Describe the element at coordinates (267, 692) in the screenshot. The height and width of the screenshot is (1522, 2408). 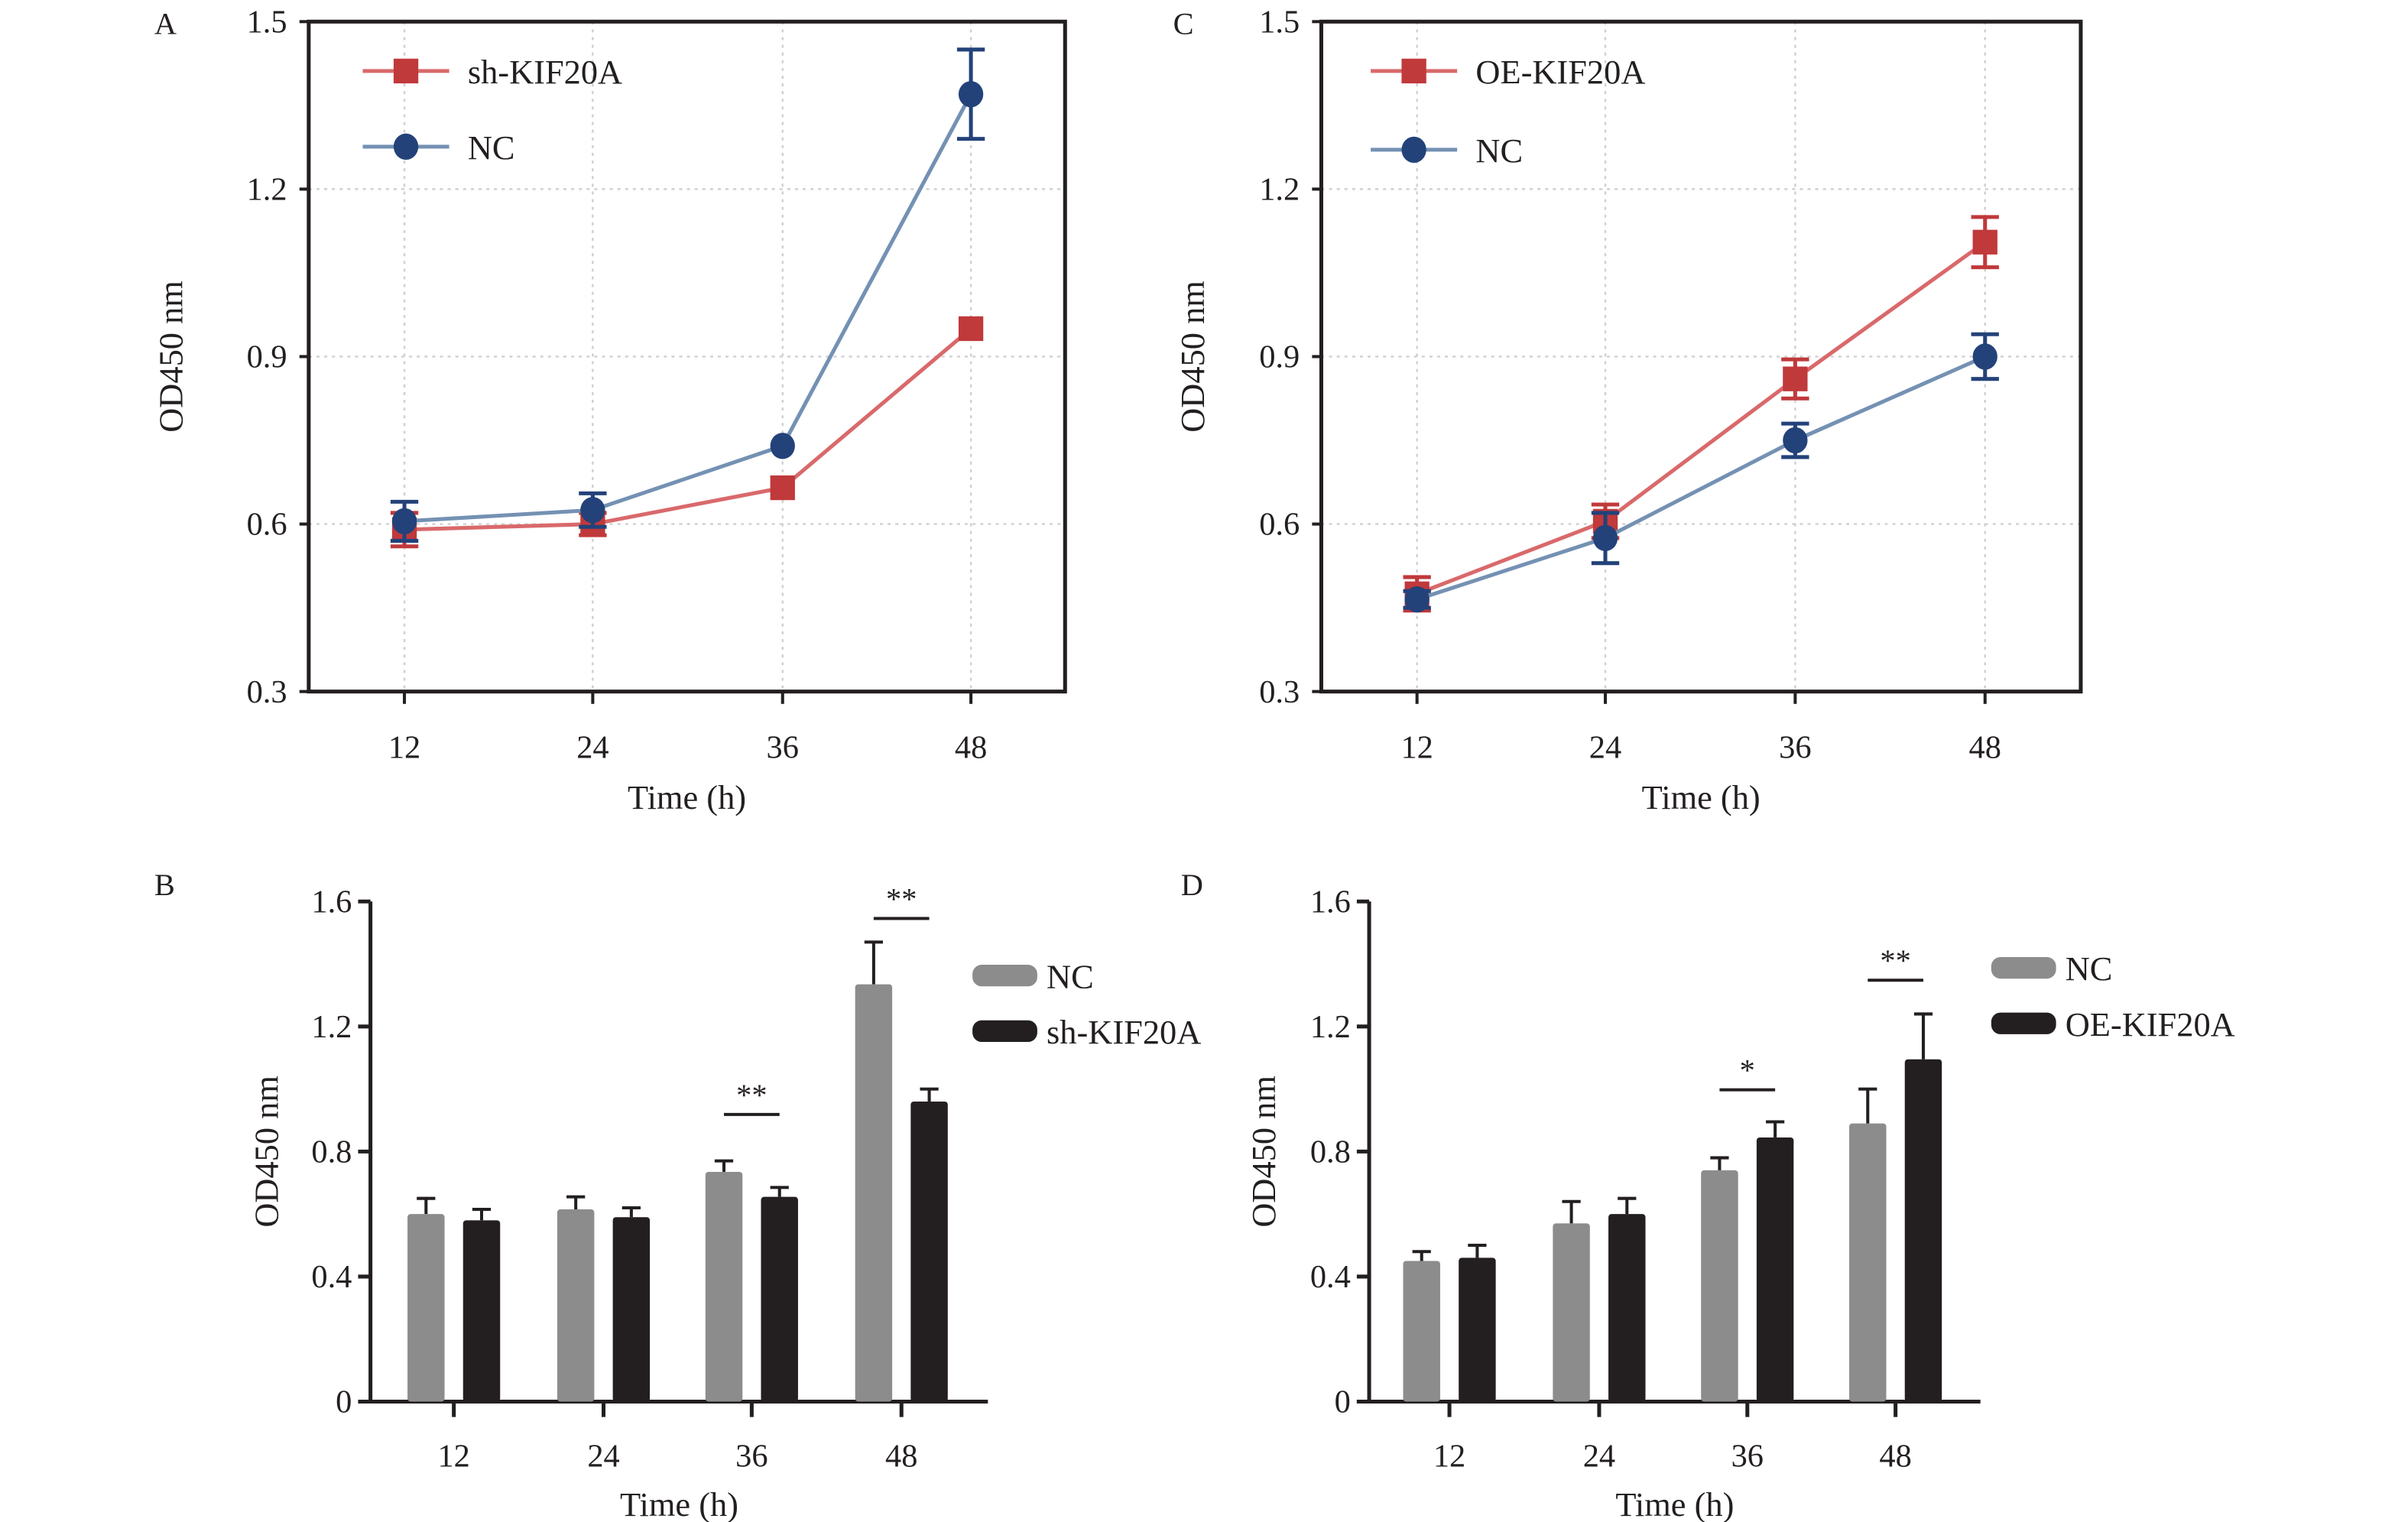
I see `y-tick-label: 0.3` at that location.